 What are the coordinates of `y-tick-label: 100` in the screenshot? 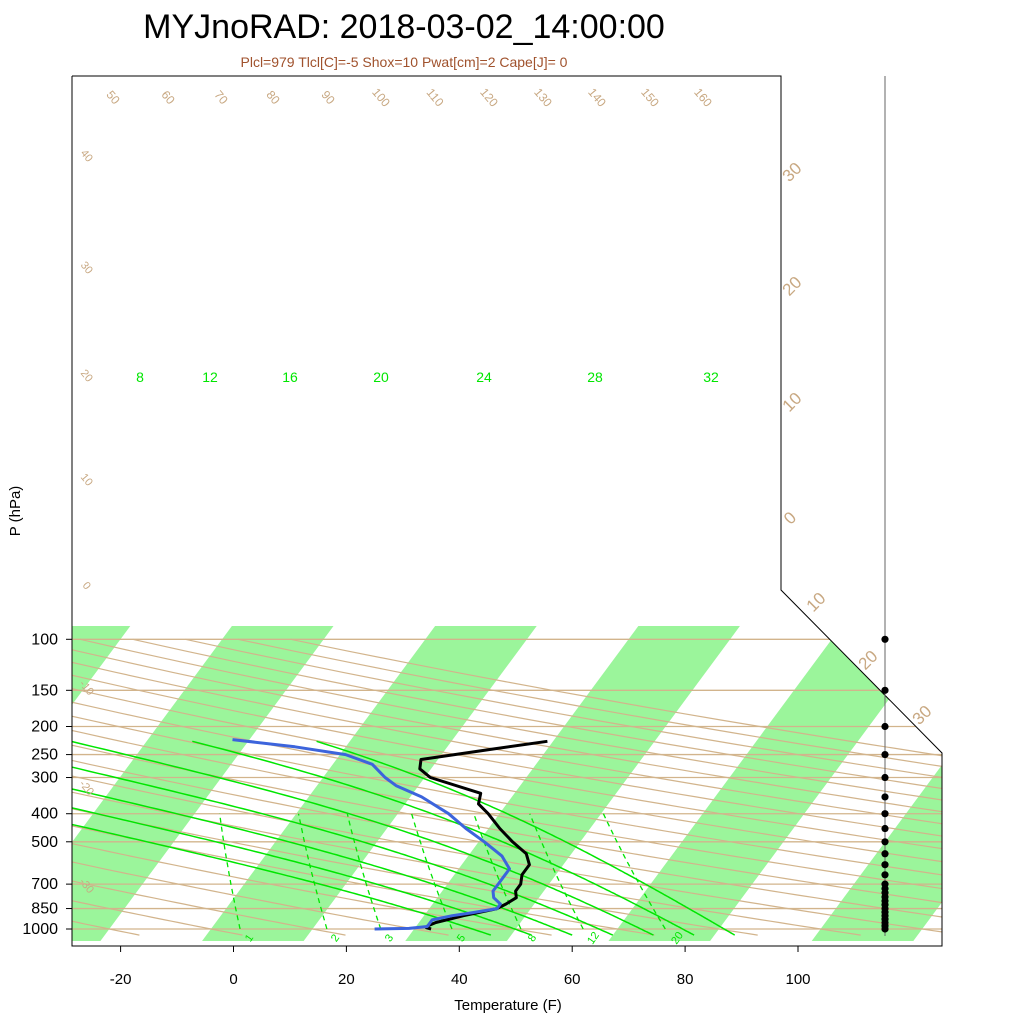 It's located at (44, 639).